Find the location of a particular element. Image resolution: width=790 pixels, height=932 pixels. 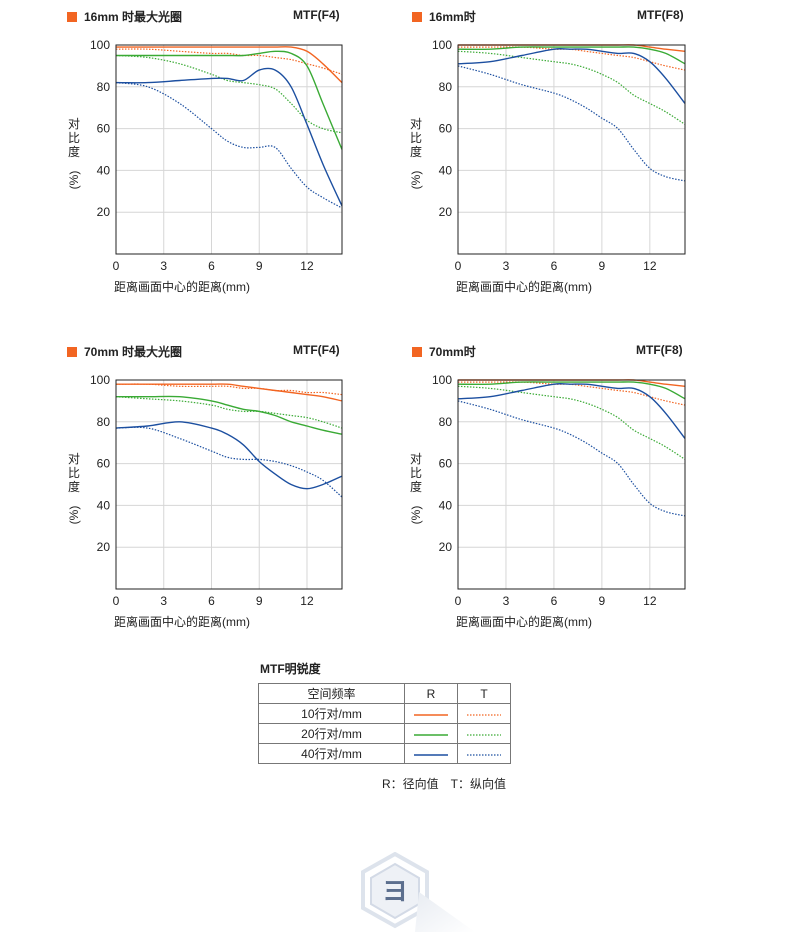

logo-glyph: ヨ is located at coordinates (395, 891).